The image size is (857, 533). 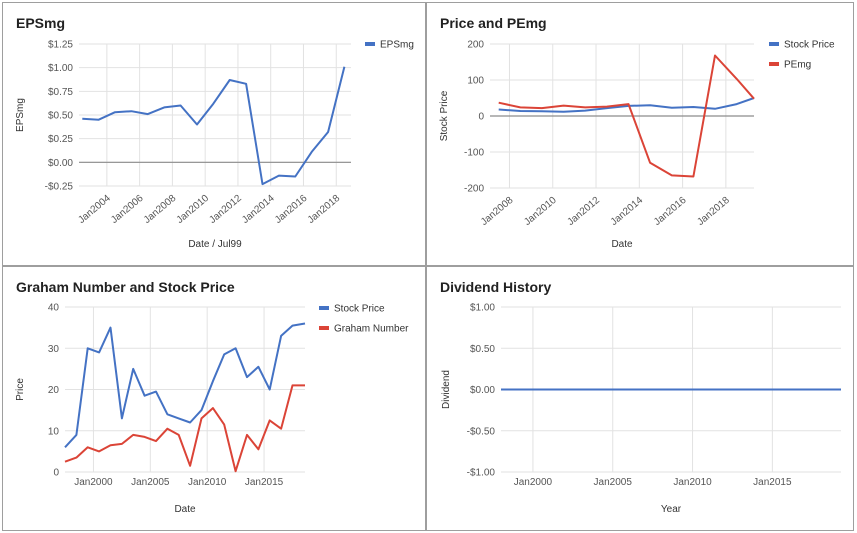 What do you see at coordinates (94, 209) in the screenshot?
I see `x-tick-label: Jan2004` at bounding box center [94, 209].